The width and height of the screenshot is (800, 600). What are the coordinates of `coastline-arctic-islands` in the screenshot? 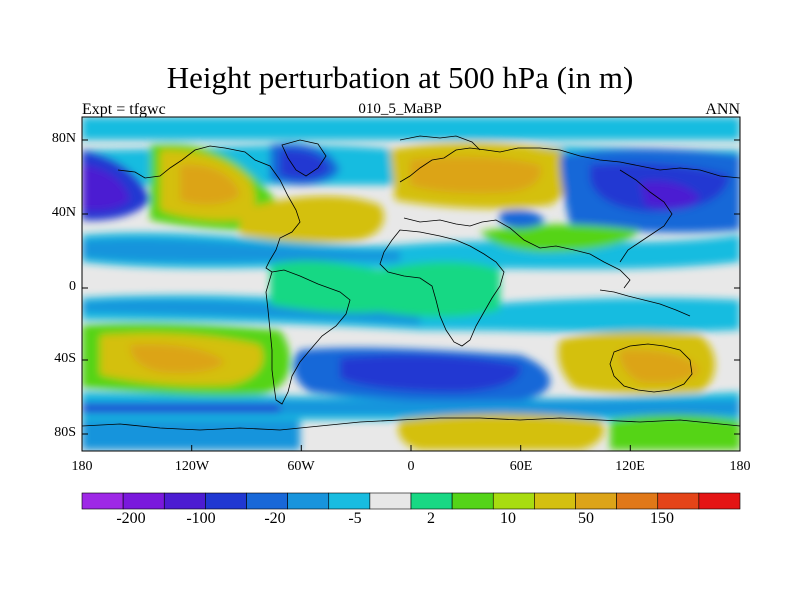 It's located at (440, 143).